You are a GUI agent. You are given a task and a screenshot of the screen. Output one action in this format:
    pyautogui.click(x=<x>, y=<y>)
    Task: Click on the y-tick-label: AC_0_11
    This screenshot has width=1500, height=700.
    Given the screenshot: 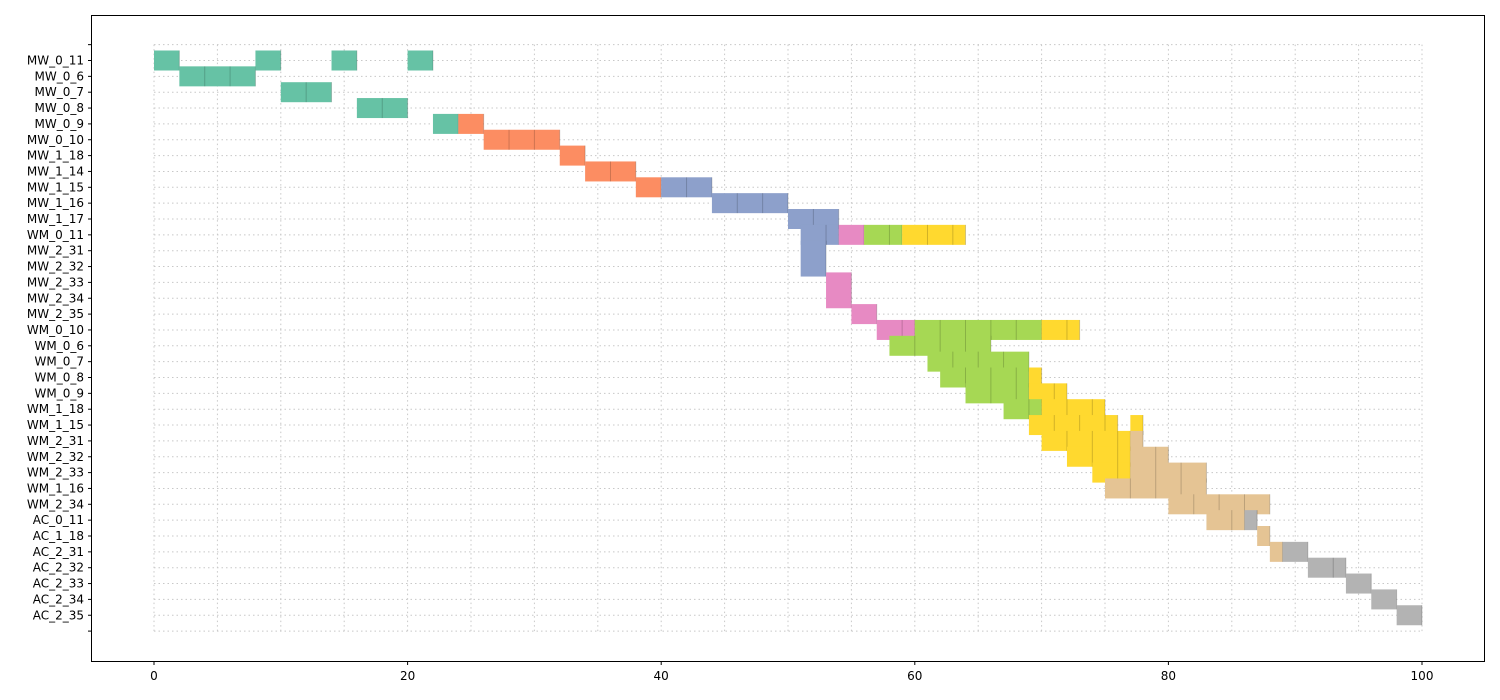 What is the action you would take?
    pyautogui.click(x=58, y=520)
    